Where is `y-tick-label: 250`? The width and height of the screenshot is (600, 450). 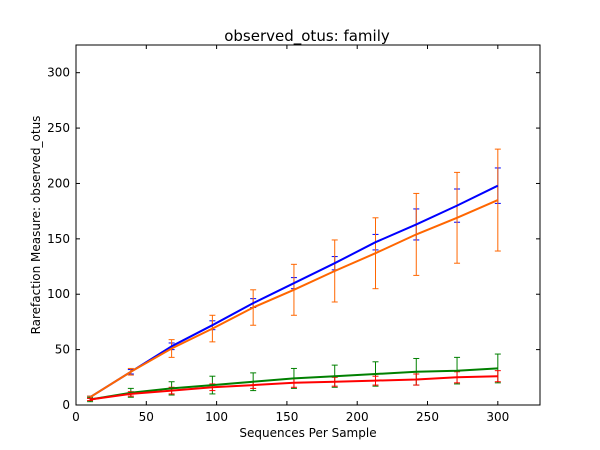 y-tick-label: 250 is located at coordinates (58, 128).